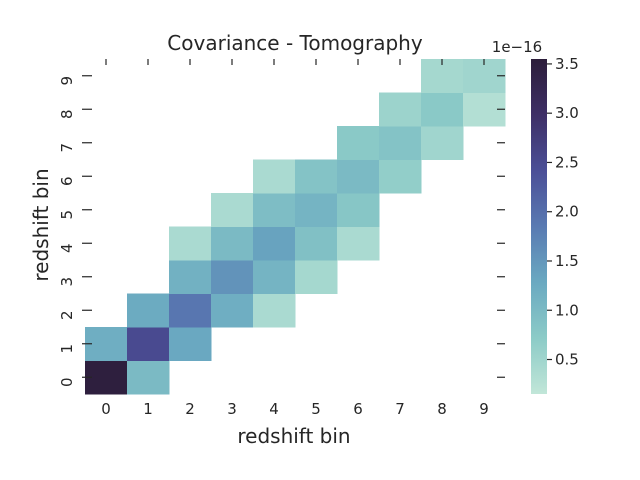  What do you see at coordinates (41, 224) in the screenshot?
I see `y-axis-label: redshift bin` at bounding box center [41, 224].